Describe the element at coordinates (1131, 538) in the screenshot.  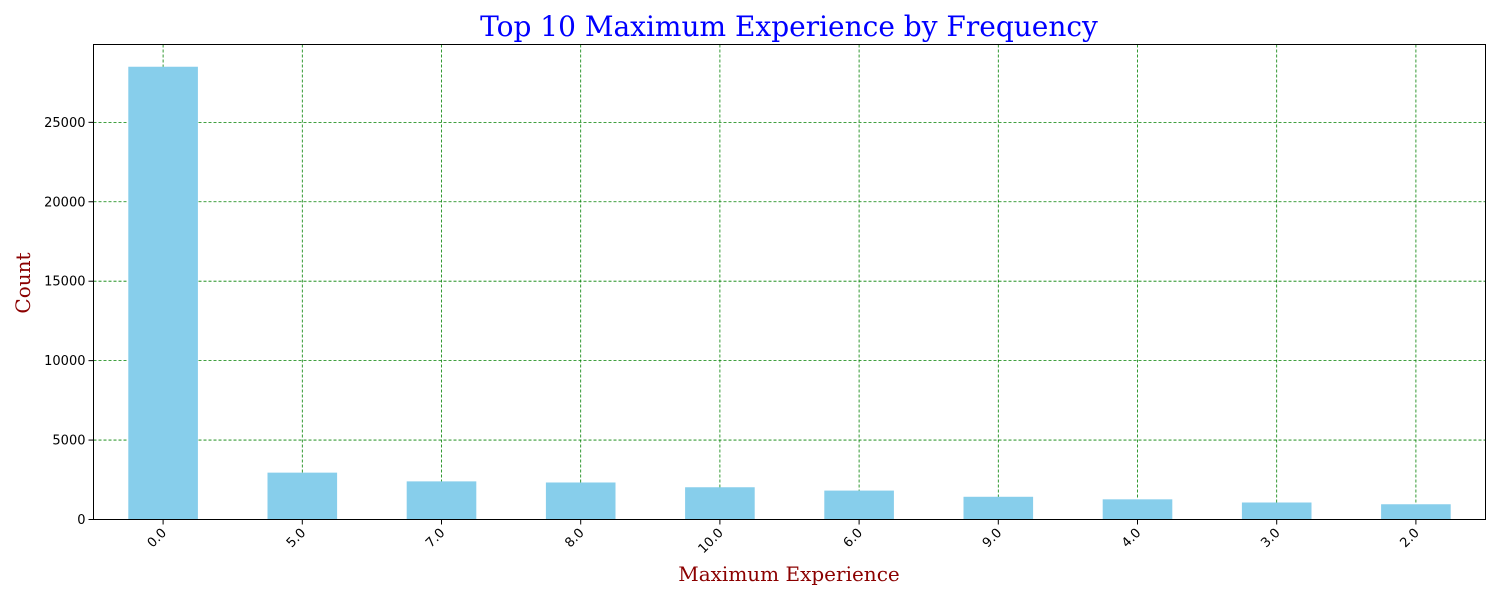
I see `x-tick-label: 4.0` at that location.